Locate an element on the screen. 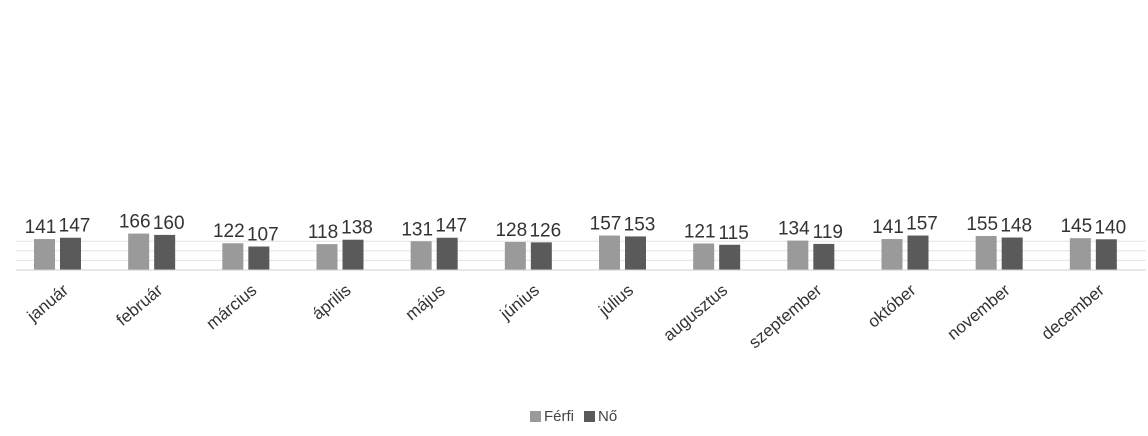 The image size is (1148, 436). bar-ferfi-december is located at coordinates (1080, 254).